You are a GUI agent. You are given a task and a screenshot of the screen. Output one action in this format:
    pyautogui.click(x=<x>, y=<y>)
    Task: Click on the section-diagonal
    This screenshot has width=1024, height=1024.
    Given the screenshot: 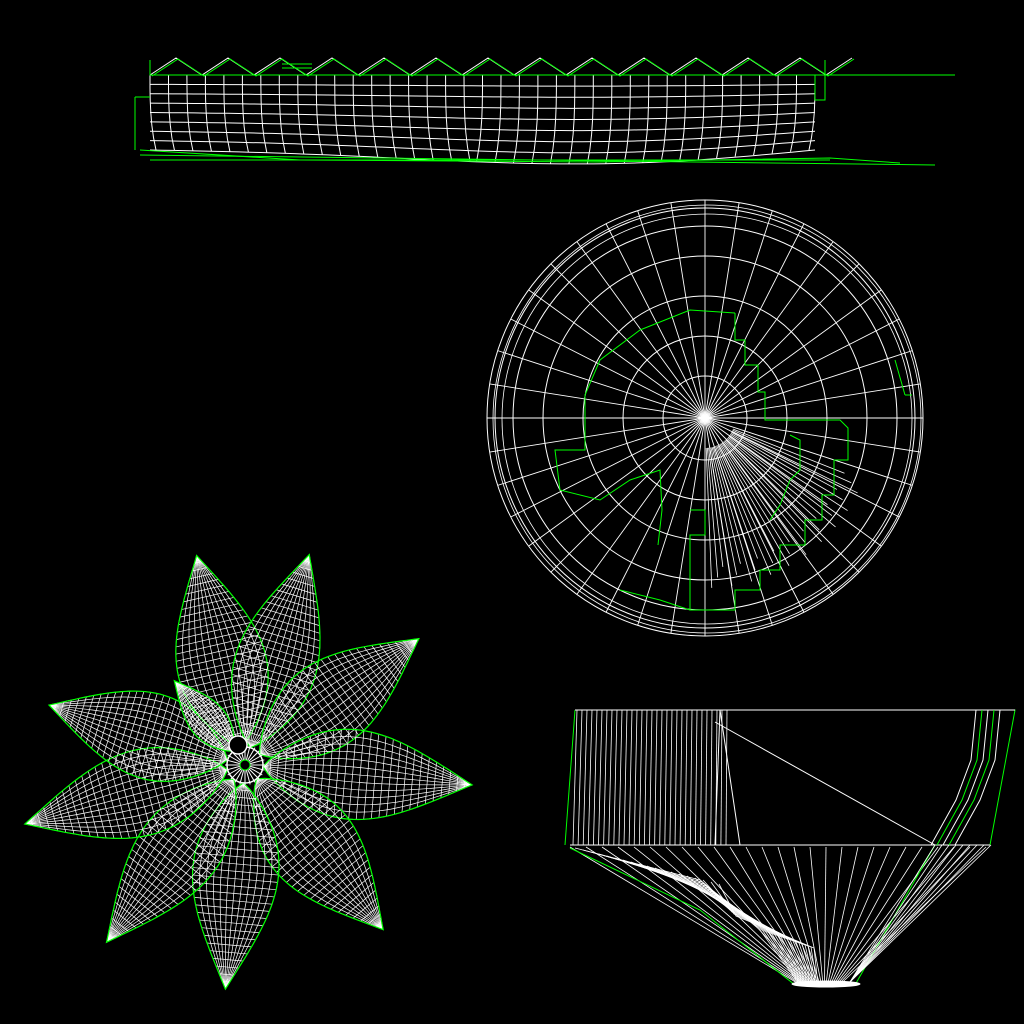 What is the action you would take?
    pyautogui.click(x=825, y=783)
    